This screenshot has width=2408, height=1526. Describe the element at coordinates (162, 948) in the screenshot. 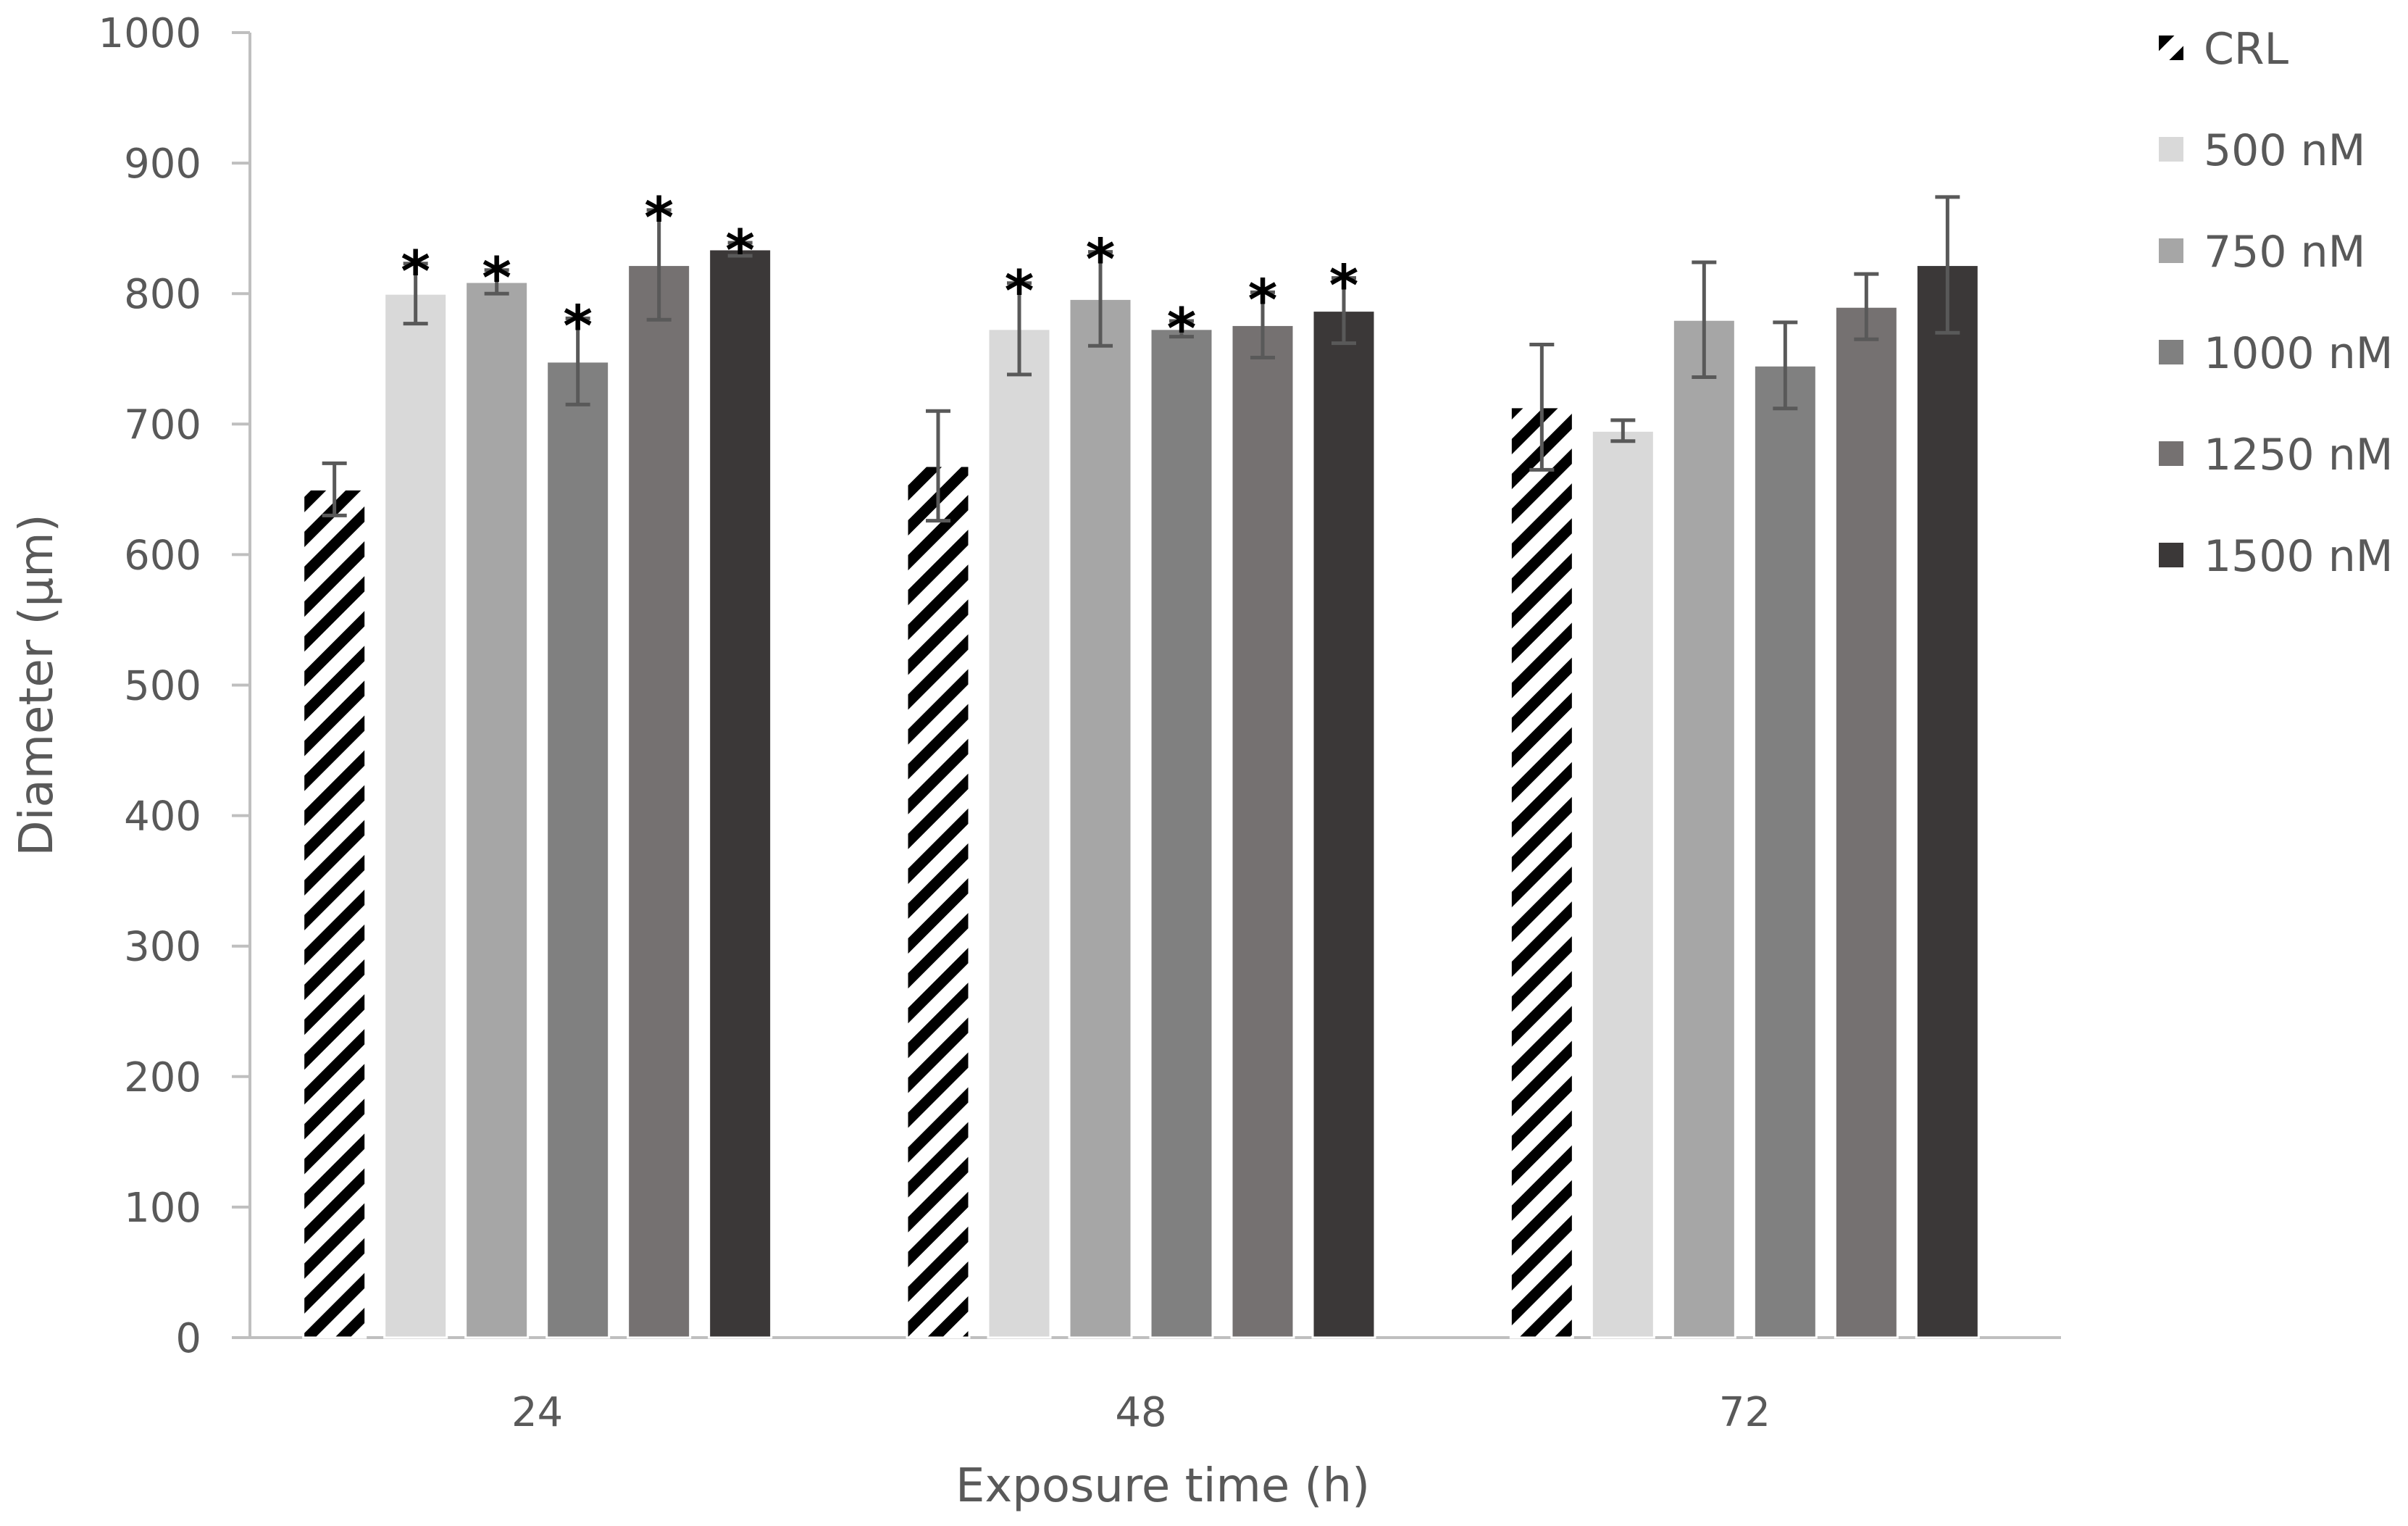

I see `y-tick-label: 300` at that location.